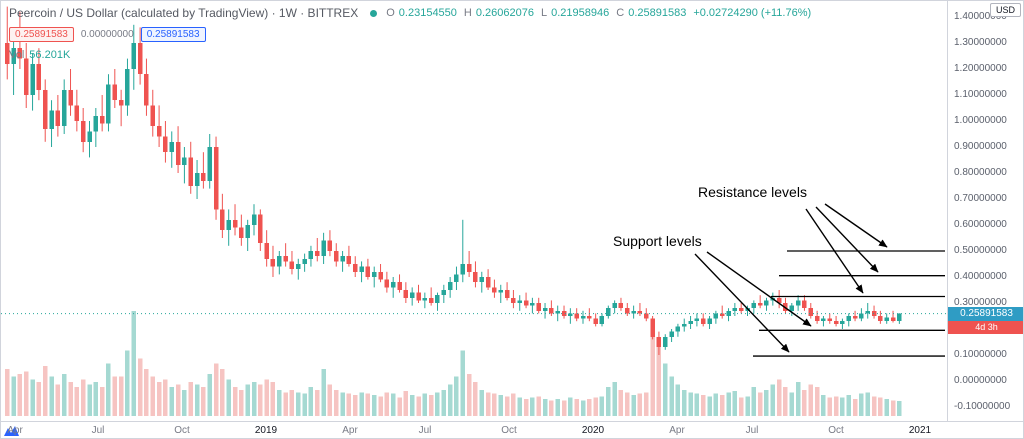 This screenshot has width=1024, height=439. Describe the element at coordinates (657, 241) in the screenshot. I see `support-levels-label: Support levels` at that location.